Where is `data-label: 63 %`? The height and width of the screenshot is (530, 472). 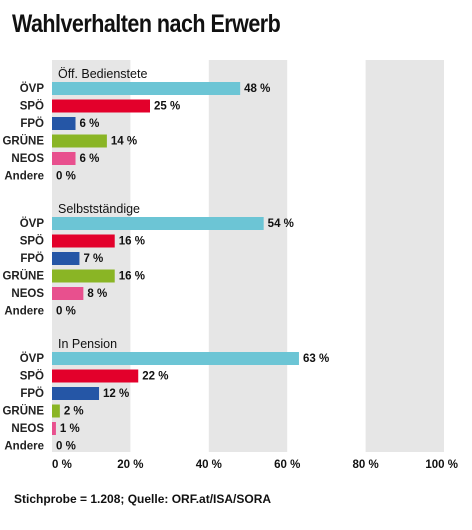
data-label: 63 % is located at coordinates (316, 359).